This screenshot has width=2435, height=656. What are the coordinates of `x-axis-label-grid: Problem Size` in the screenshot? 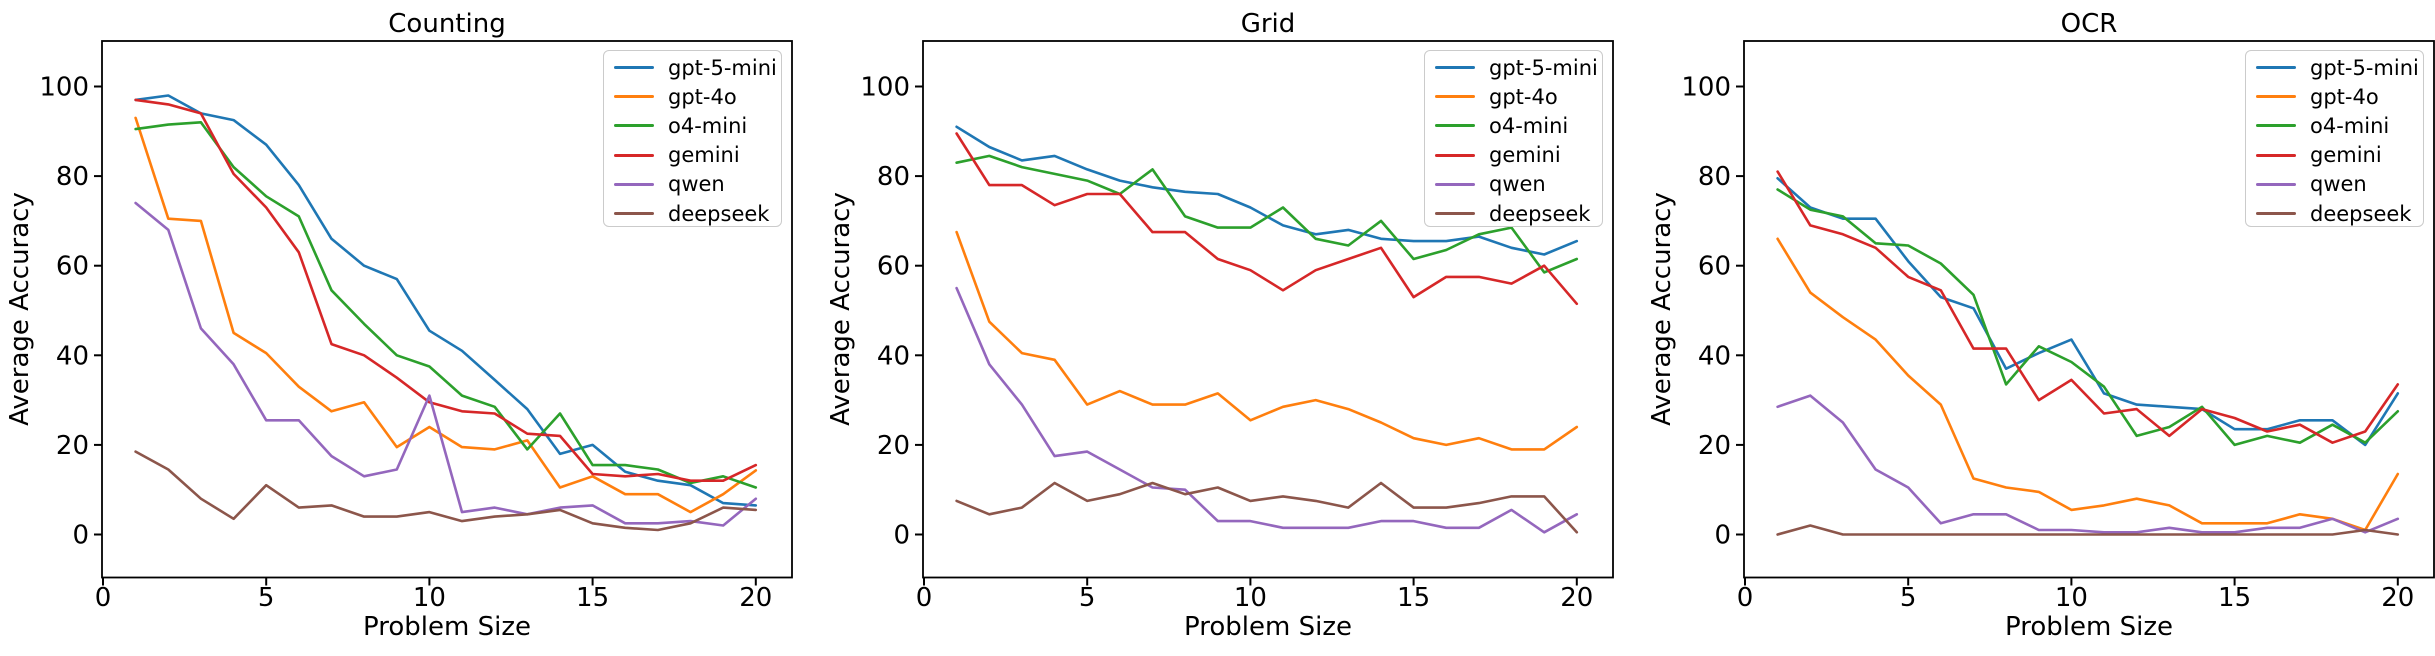 It's located at (1268, 627).